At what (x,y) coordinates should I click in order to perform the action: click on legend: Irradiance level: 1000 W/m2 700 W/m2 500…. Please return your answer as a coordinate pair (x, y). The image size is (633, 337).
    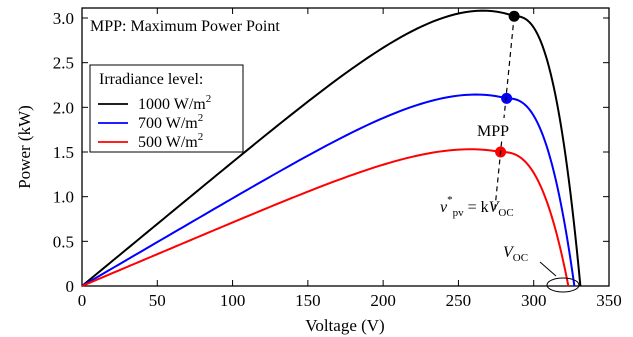
    Looking at the image, I should click on (166, 108).